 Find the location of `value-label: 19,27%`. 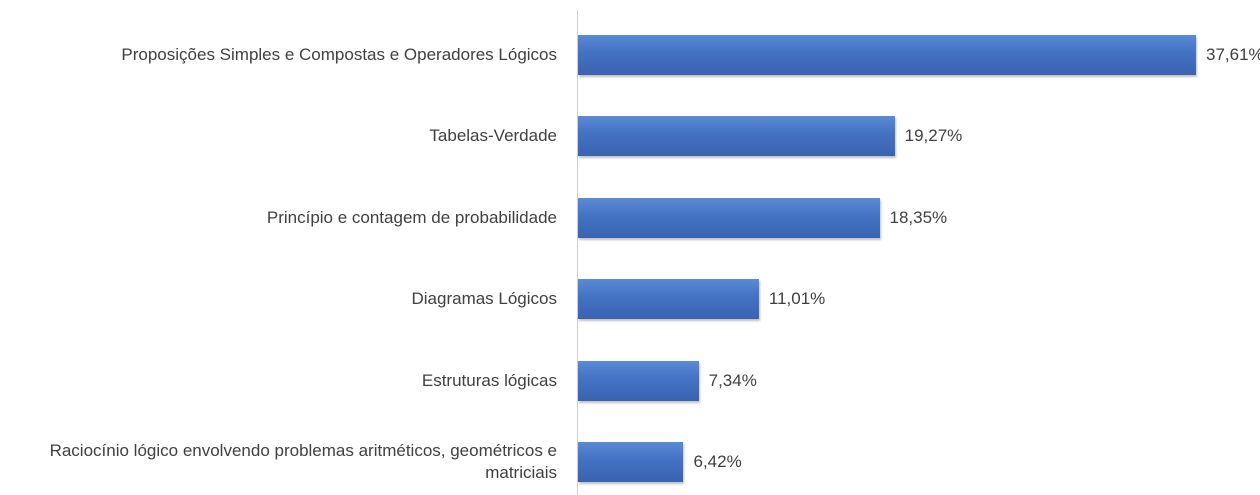

value-label: 19,27% is located at coordinates (933, 136).